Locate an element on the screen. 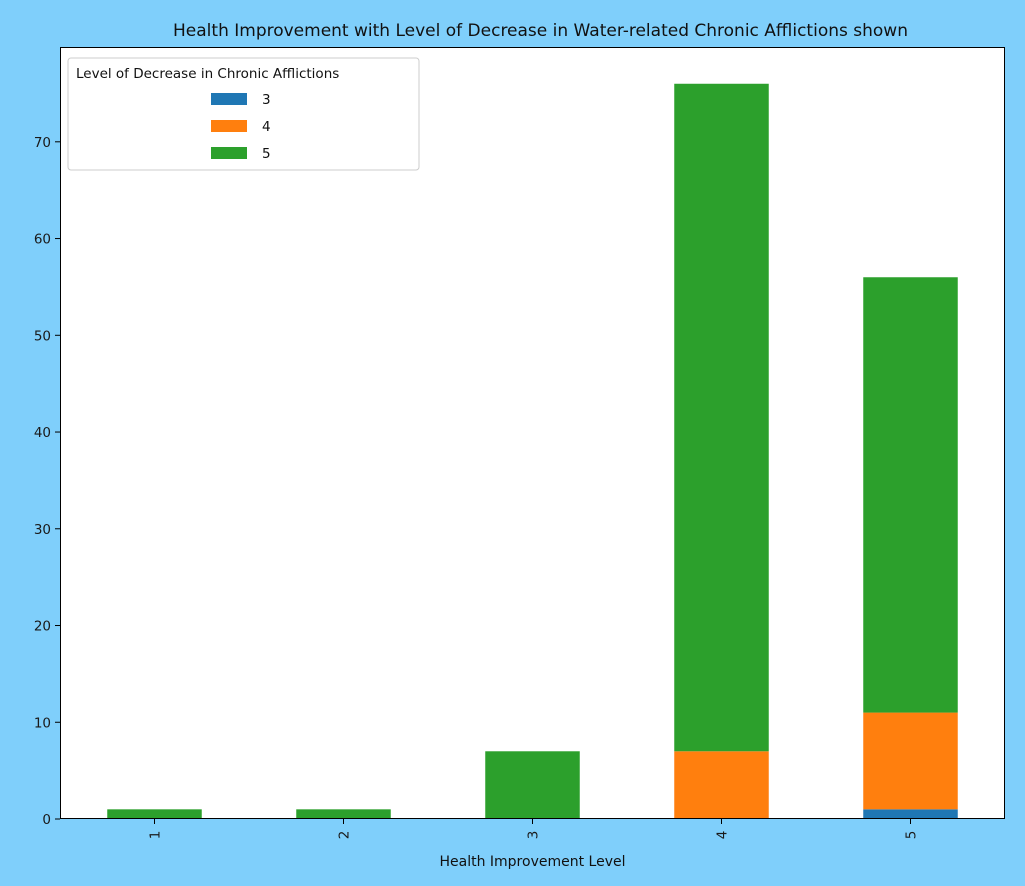  legend-label-5: 5 is located at coordinates (266, 154).